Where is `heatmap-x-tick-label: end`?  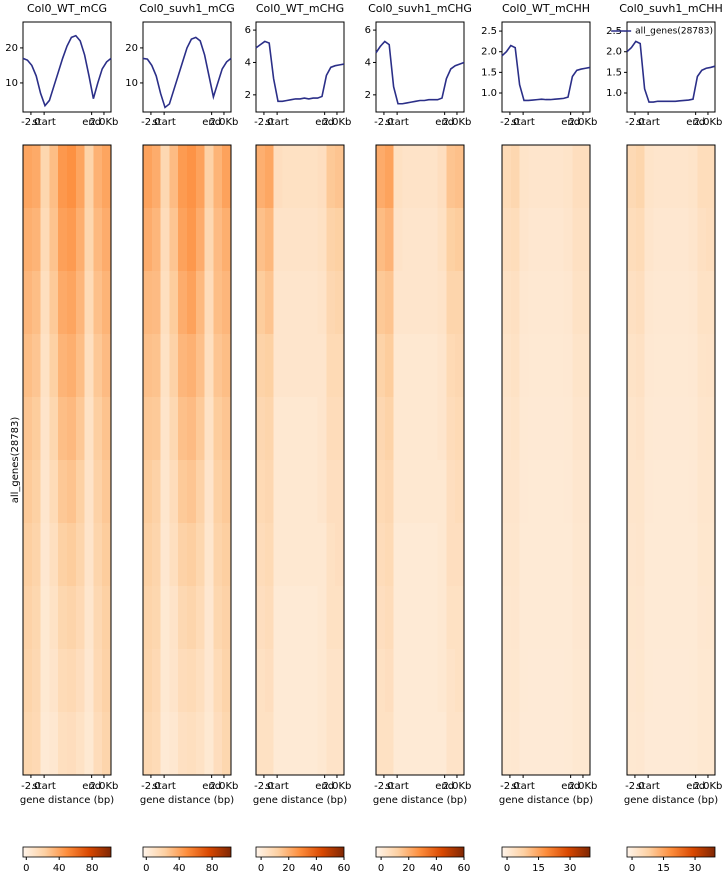
heatmap-x-tick-label: end is located at coordinates (91, 786).